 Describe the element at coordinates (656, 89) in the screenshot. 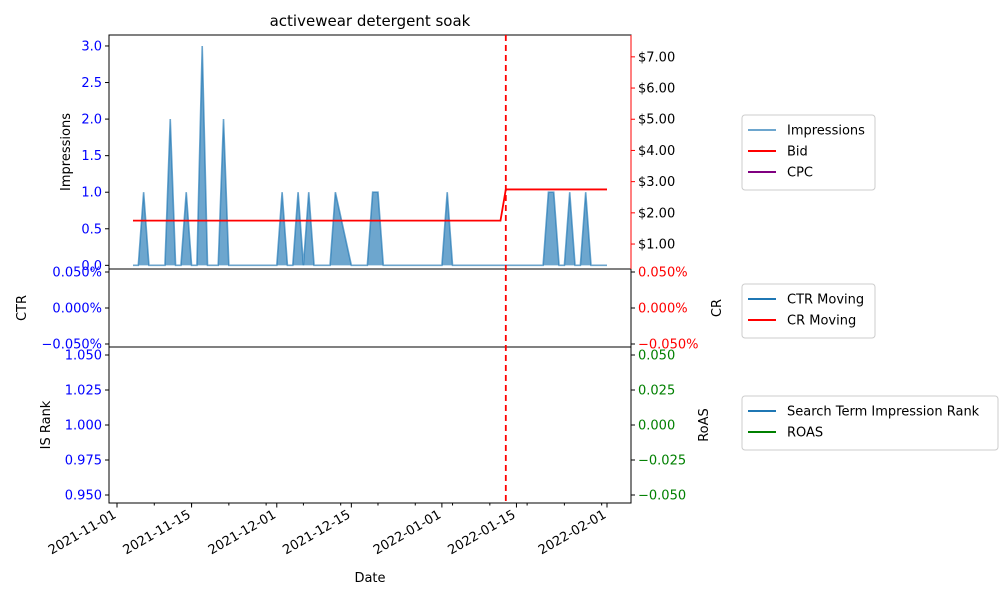

I see `y-right-tick-label: $6.00` at that location.